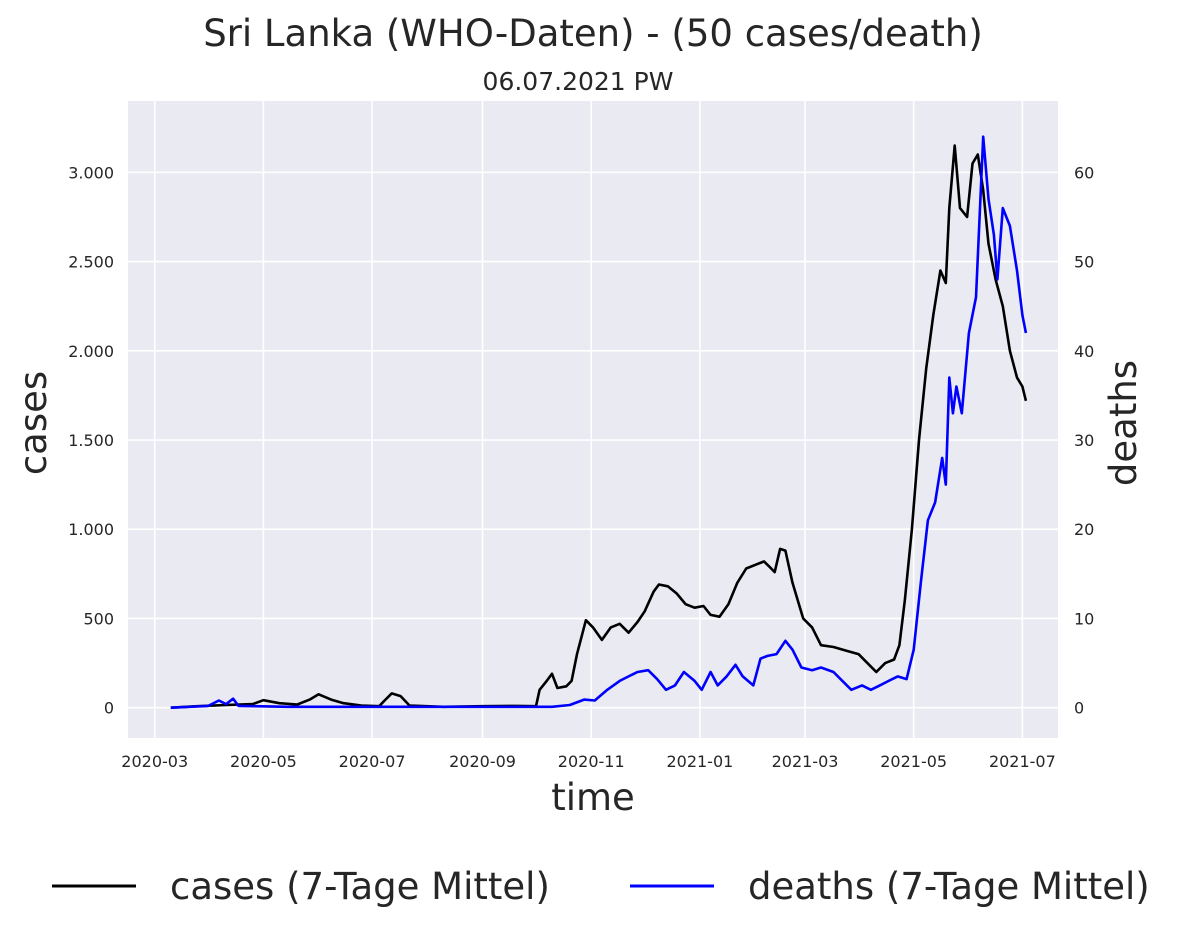 This screenshot has width=1182, height=945. Describe the element at coordinates (154, 761) in the screenshot. I see `x-tick-label: 2020-03` at that location.